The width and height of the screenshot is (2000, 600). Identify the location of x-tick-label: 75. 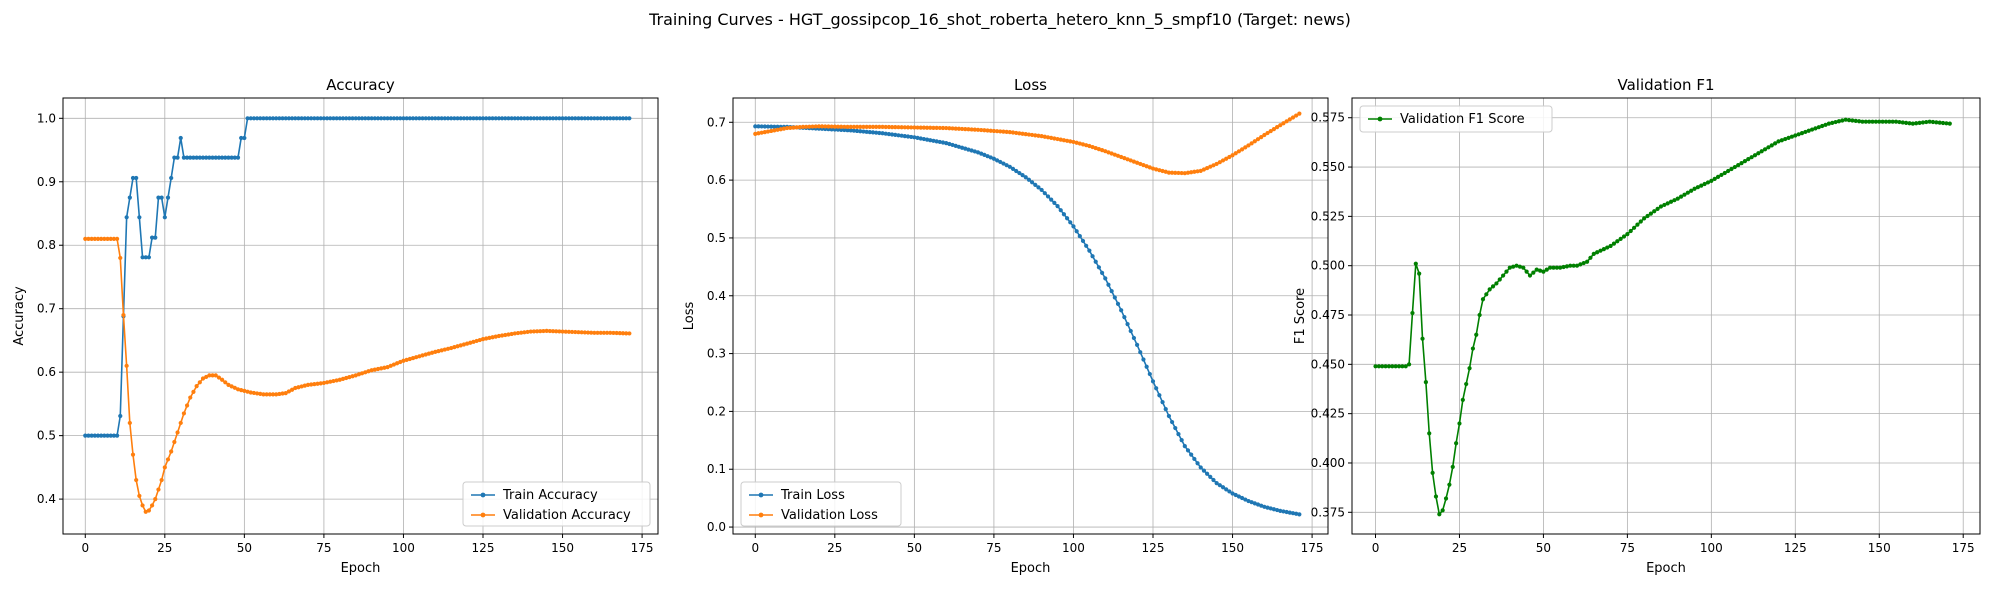
(1627, 548).